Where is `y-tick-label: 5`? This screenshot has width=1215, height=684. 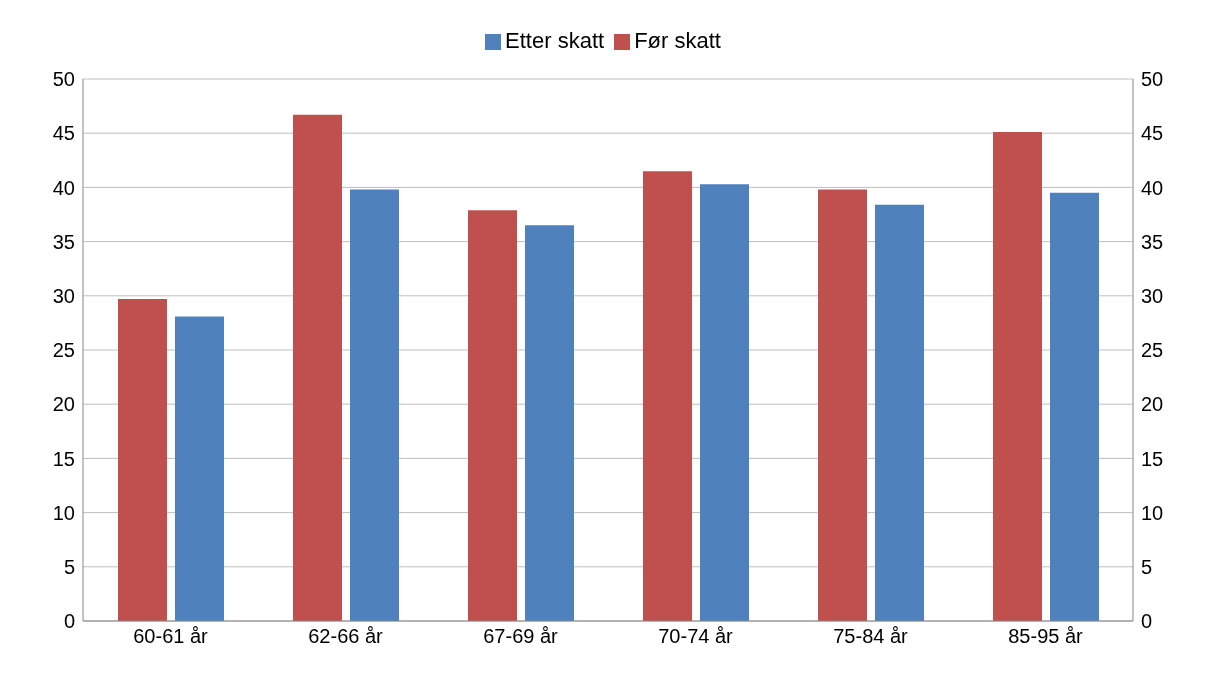 y-tick-label: 5 is located at coordinates (69, 566).